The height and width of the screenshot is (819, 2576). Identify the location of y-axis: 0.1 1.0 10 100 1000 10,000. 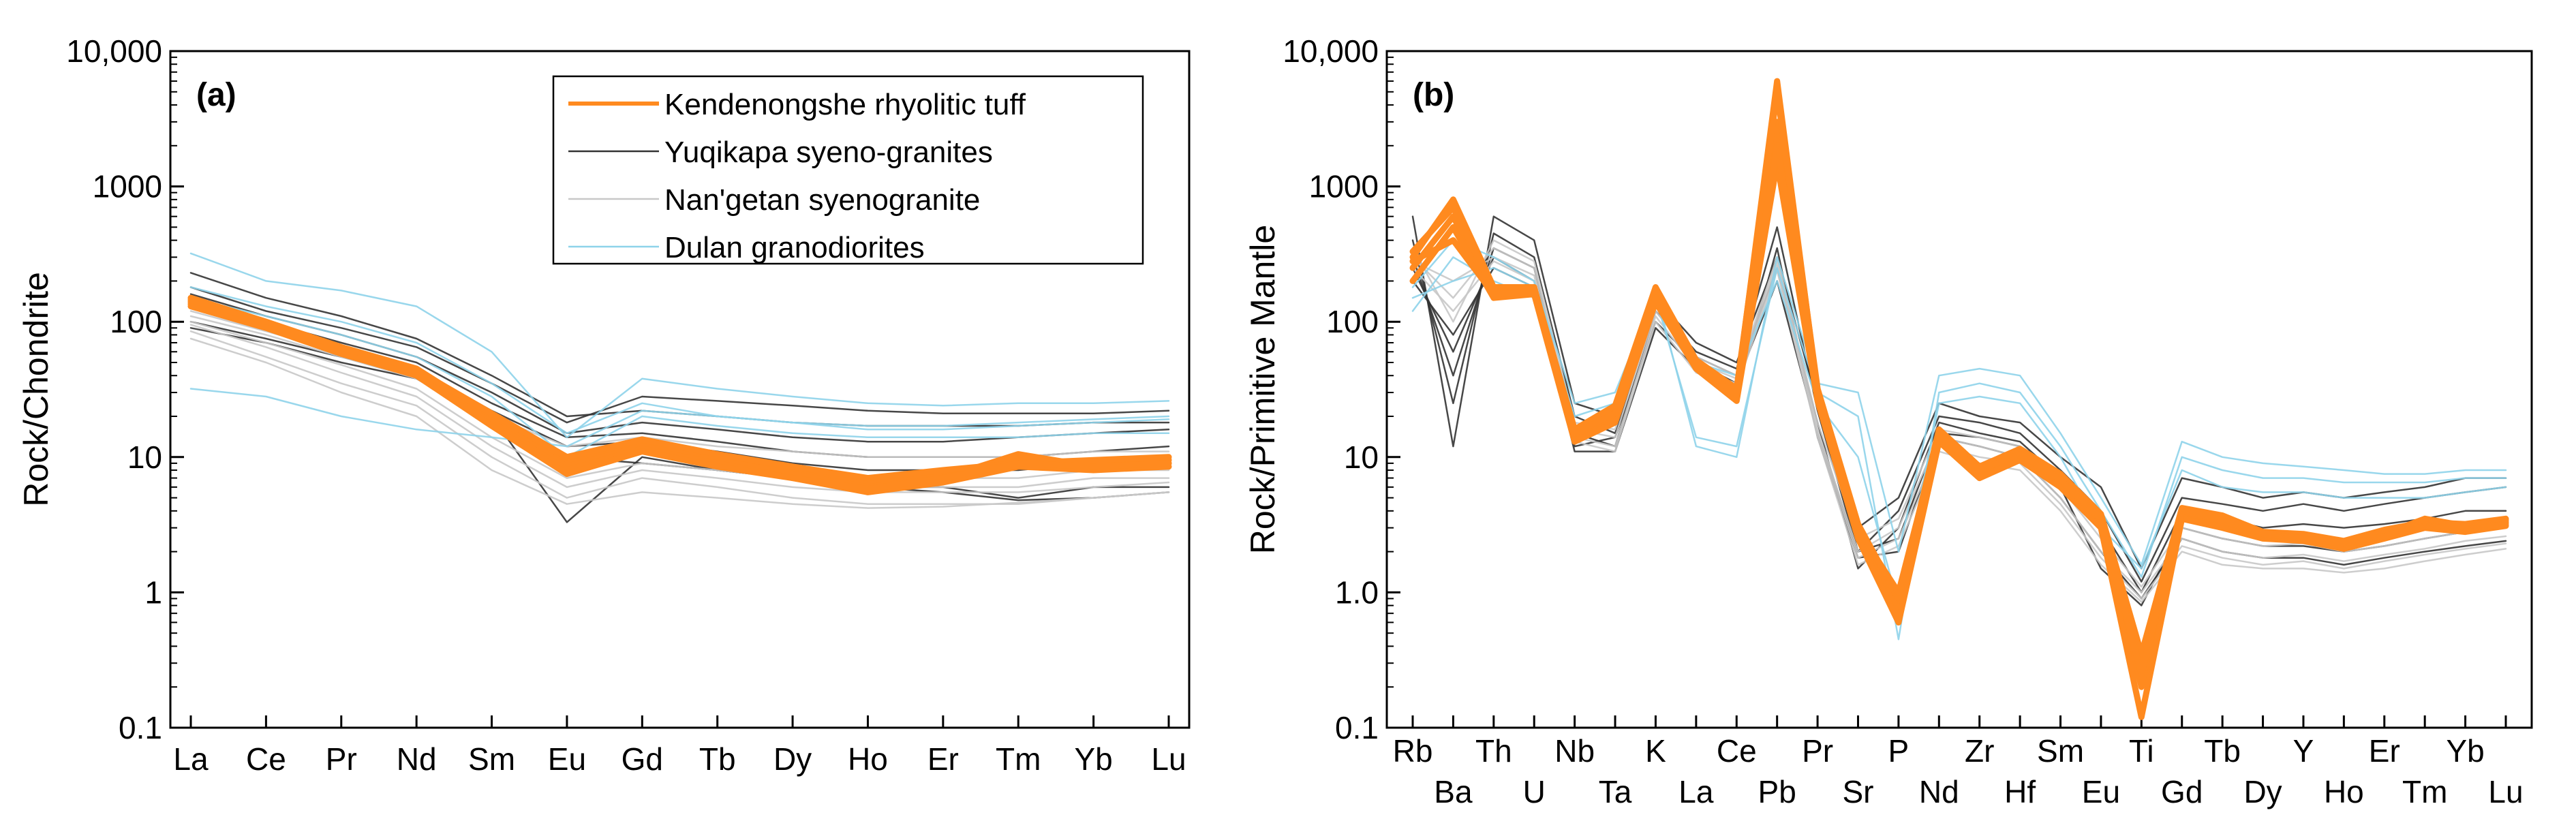
(1341, 389).